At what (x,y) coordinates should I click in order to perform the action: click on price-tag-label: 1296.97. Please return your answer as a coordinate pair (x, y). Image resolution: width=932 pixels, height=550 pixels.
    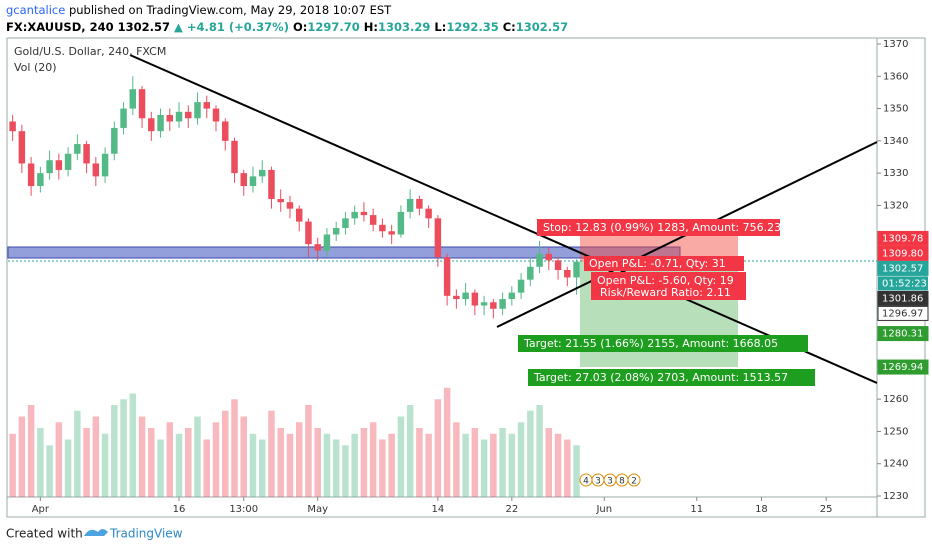
    Looking at the image, I should click on (902, 313).